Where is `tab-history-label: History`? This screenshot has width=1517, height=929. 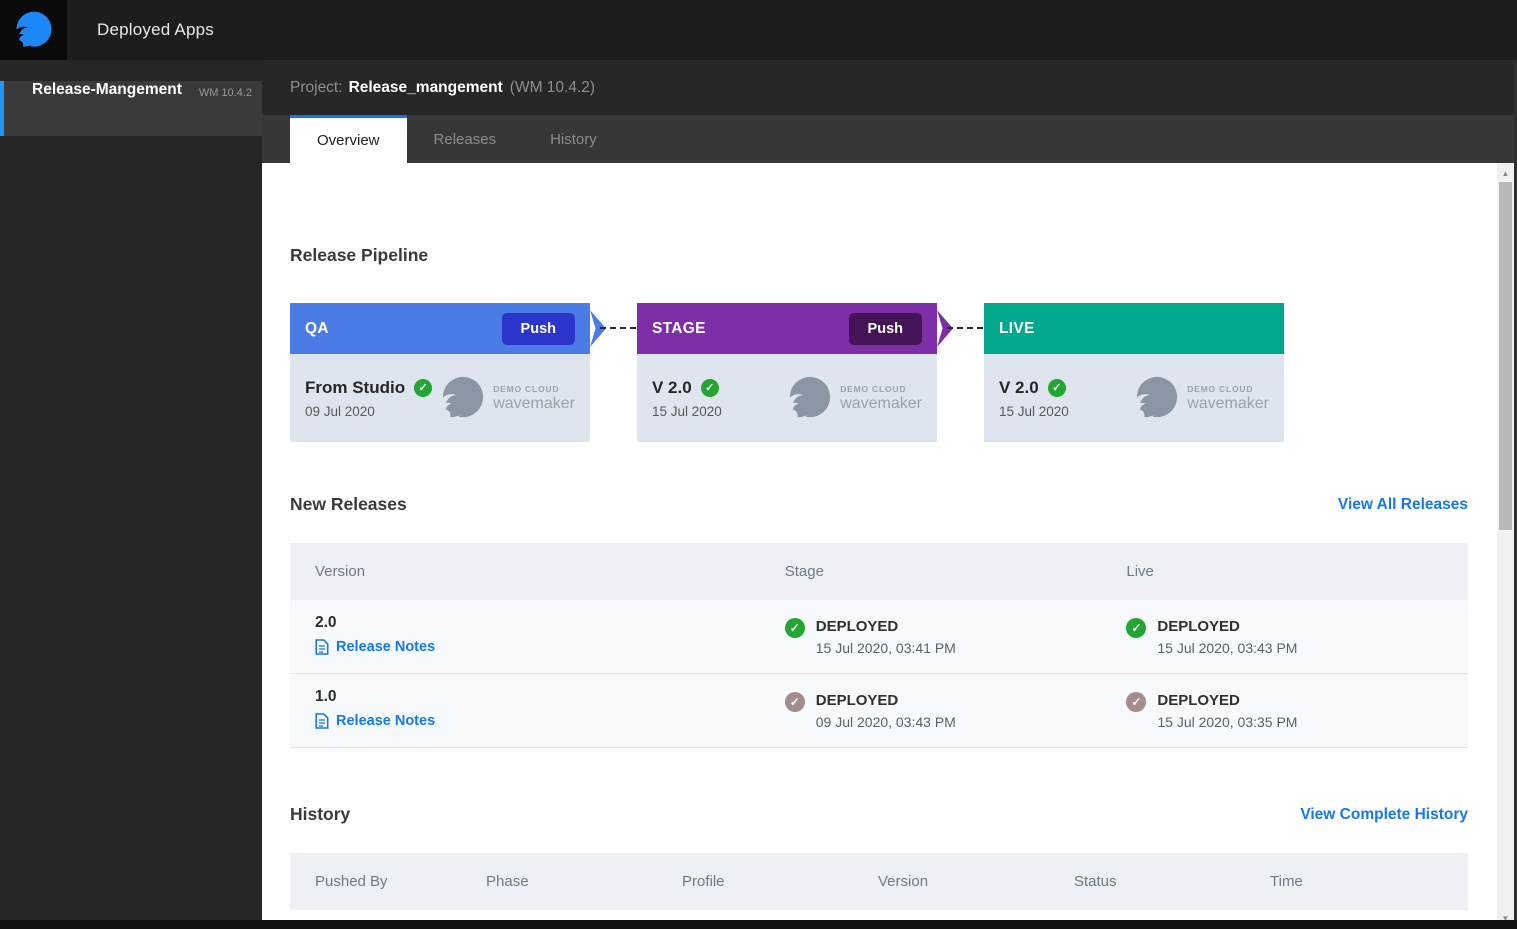 tab-history-label: History is located at coordinates (573, 139).